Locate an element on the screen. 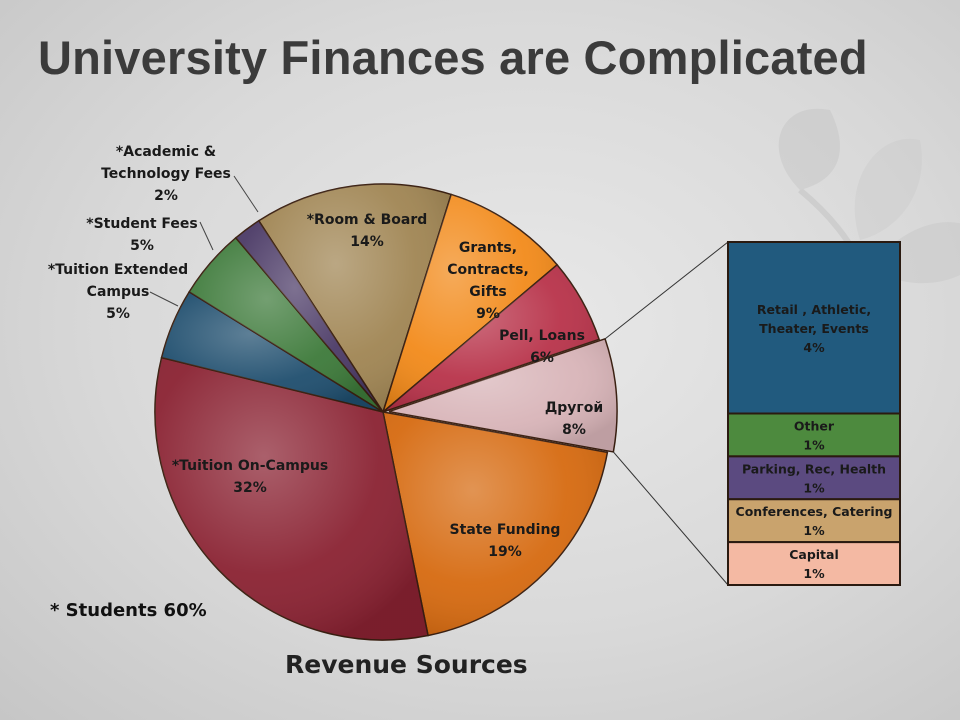  pie-label-4: State Funding 19% is located at coordinates (505, 541).